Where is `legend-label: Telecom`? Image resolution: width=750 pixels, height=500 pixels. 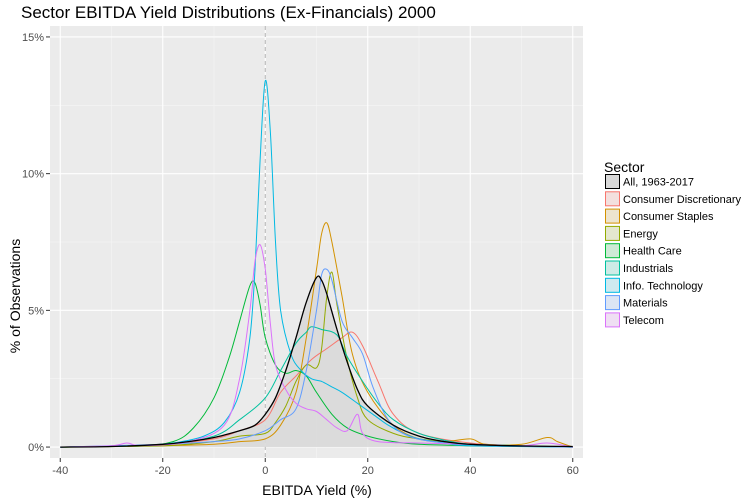
legend-label: Telecom is located at coordinates (643, 321).